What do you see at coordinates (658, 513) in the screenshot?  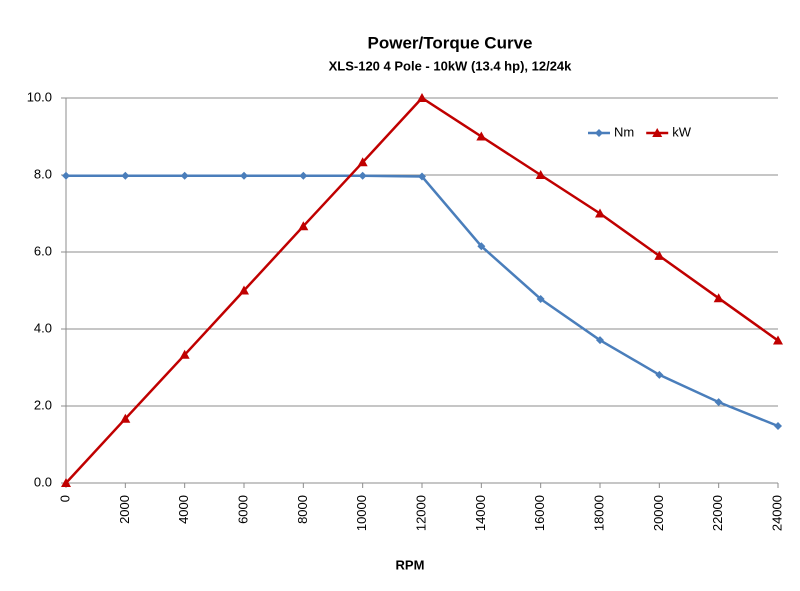 I see `x-tick-label: 20000` at bounding box center [658, 513].